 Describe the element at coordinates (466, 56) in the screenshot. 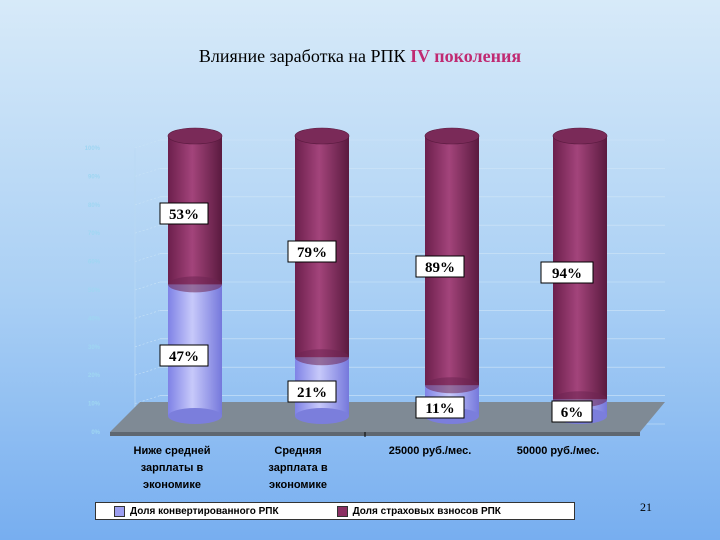

I see `title-accent: IV поколения` at that location.